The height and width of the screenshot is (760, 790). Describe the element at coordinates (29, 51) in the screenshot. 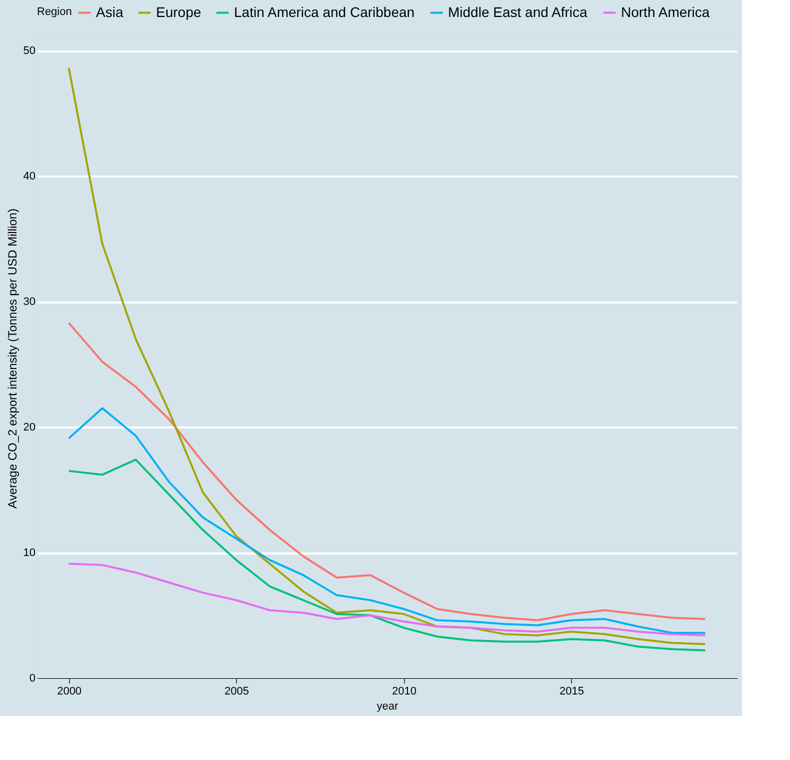

I see `y-tick-label: 50` at that location.